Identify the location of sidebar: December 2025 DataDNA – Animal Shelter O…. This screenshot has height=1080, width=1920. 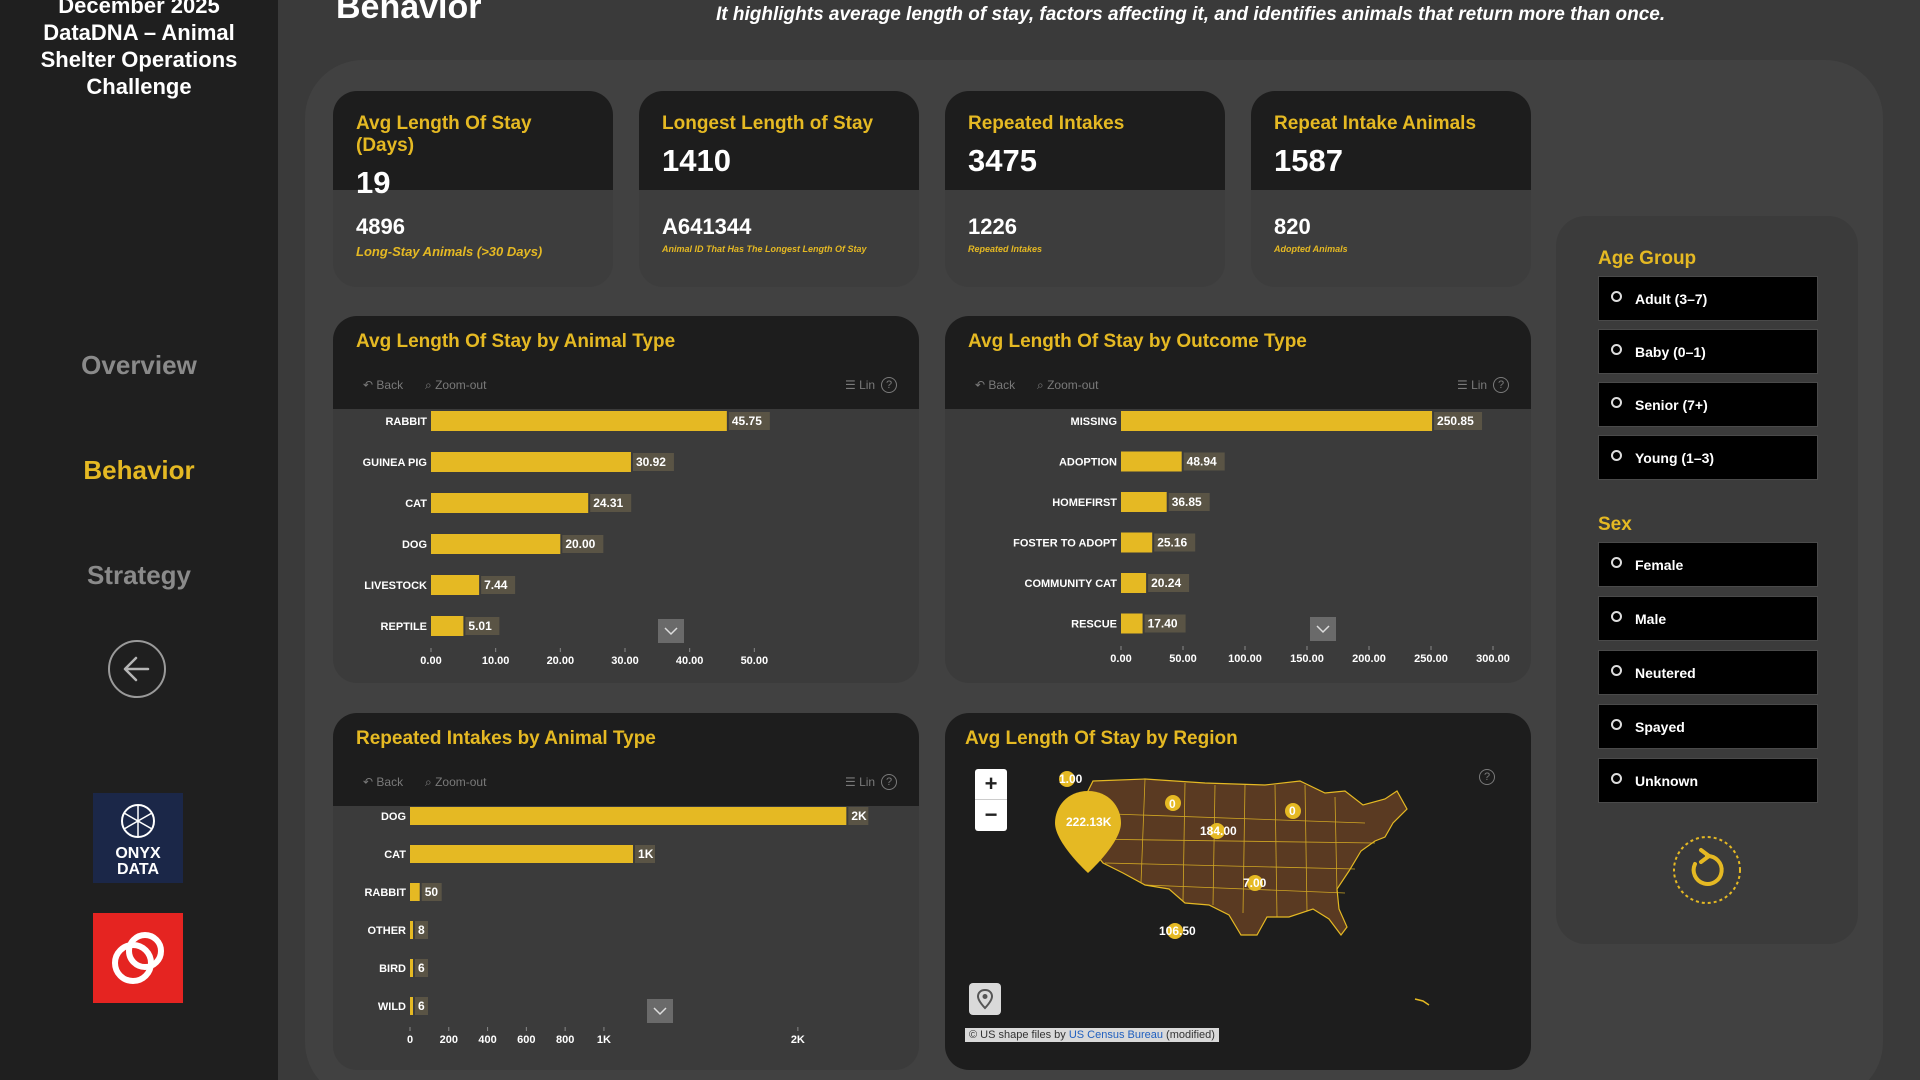
(139, 540).